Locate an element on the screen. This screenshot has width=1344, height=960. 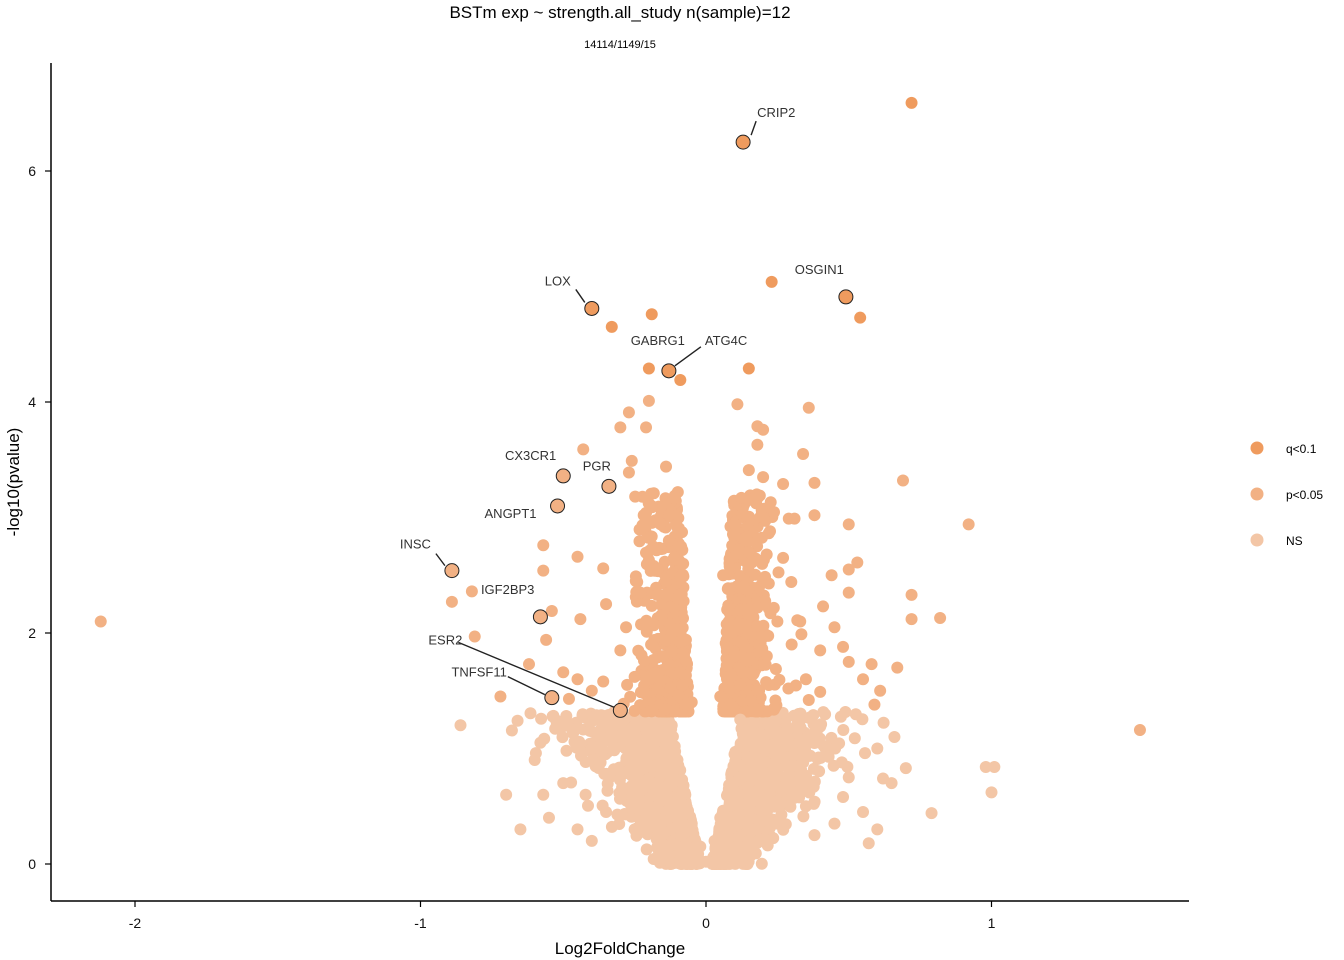
legend-label: q<0.1 is located at coordinates (1301, 449).